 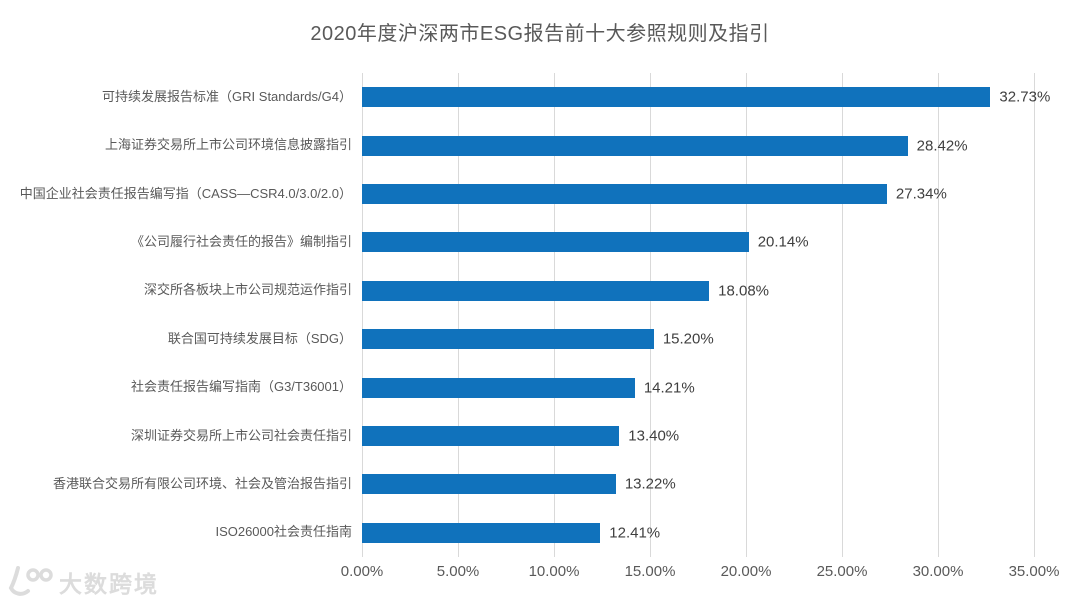 I want to click on category-label: 可持续发展报告标准（GRI Standards/G4）, so click(x=227, y=96).